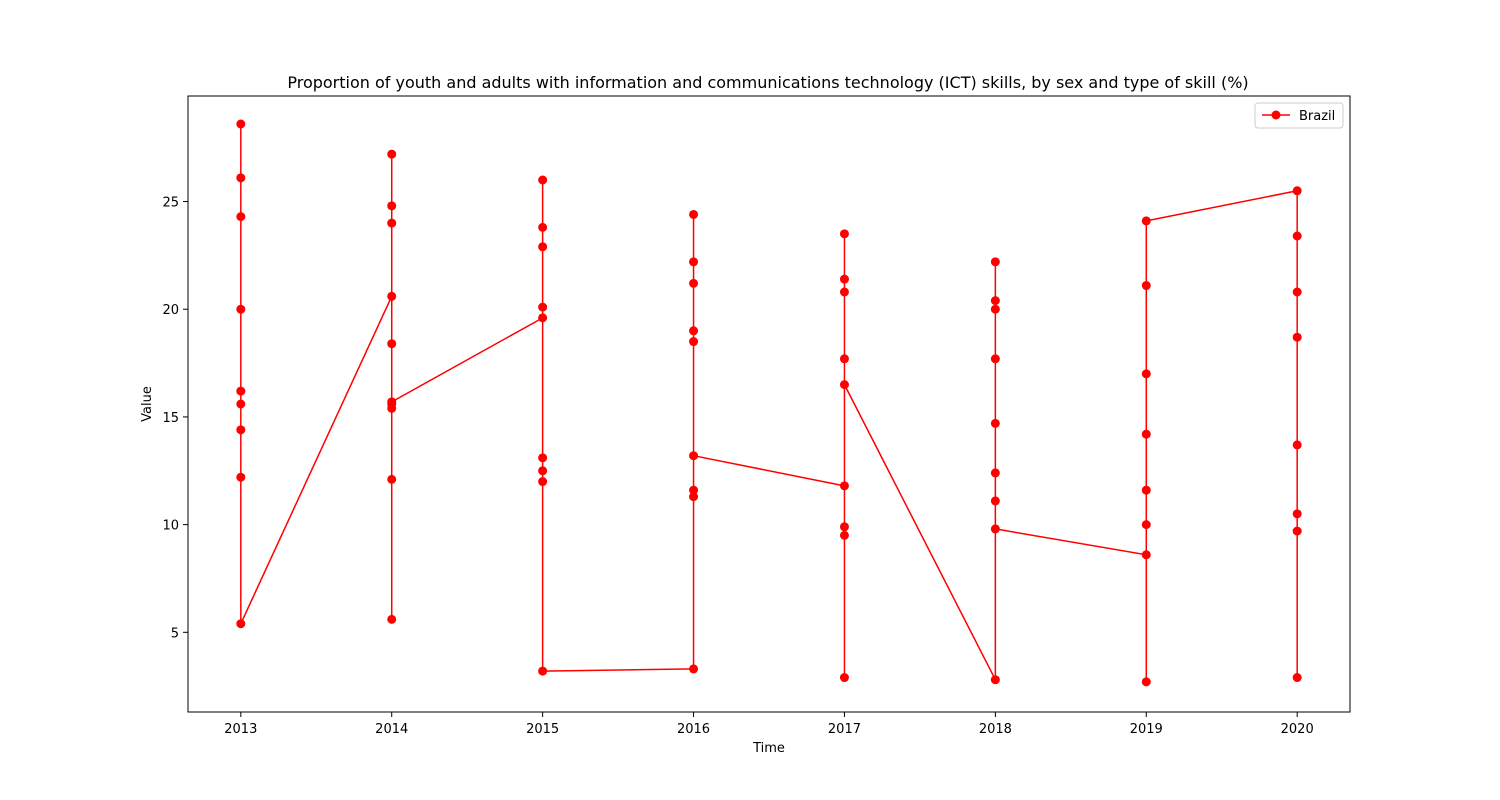 This screenshot has height=800, width=1500. I want to click on y-axis: 5 10 15 20 25, so click(175, 418).